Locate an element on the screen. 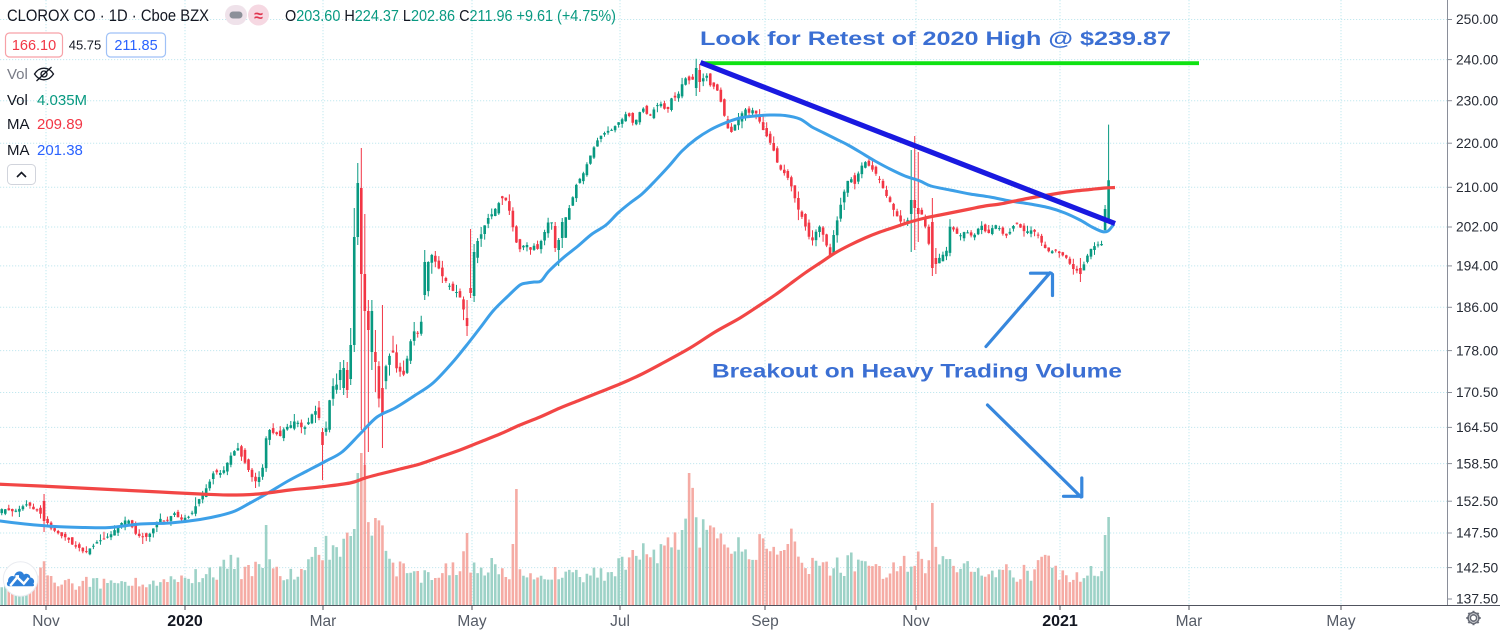 The width and height of the screenshot is (1500, 632). svg-text: 2020 is located at coordinates (185, 621).